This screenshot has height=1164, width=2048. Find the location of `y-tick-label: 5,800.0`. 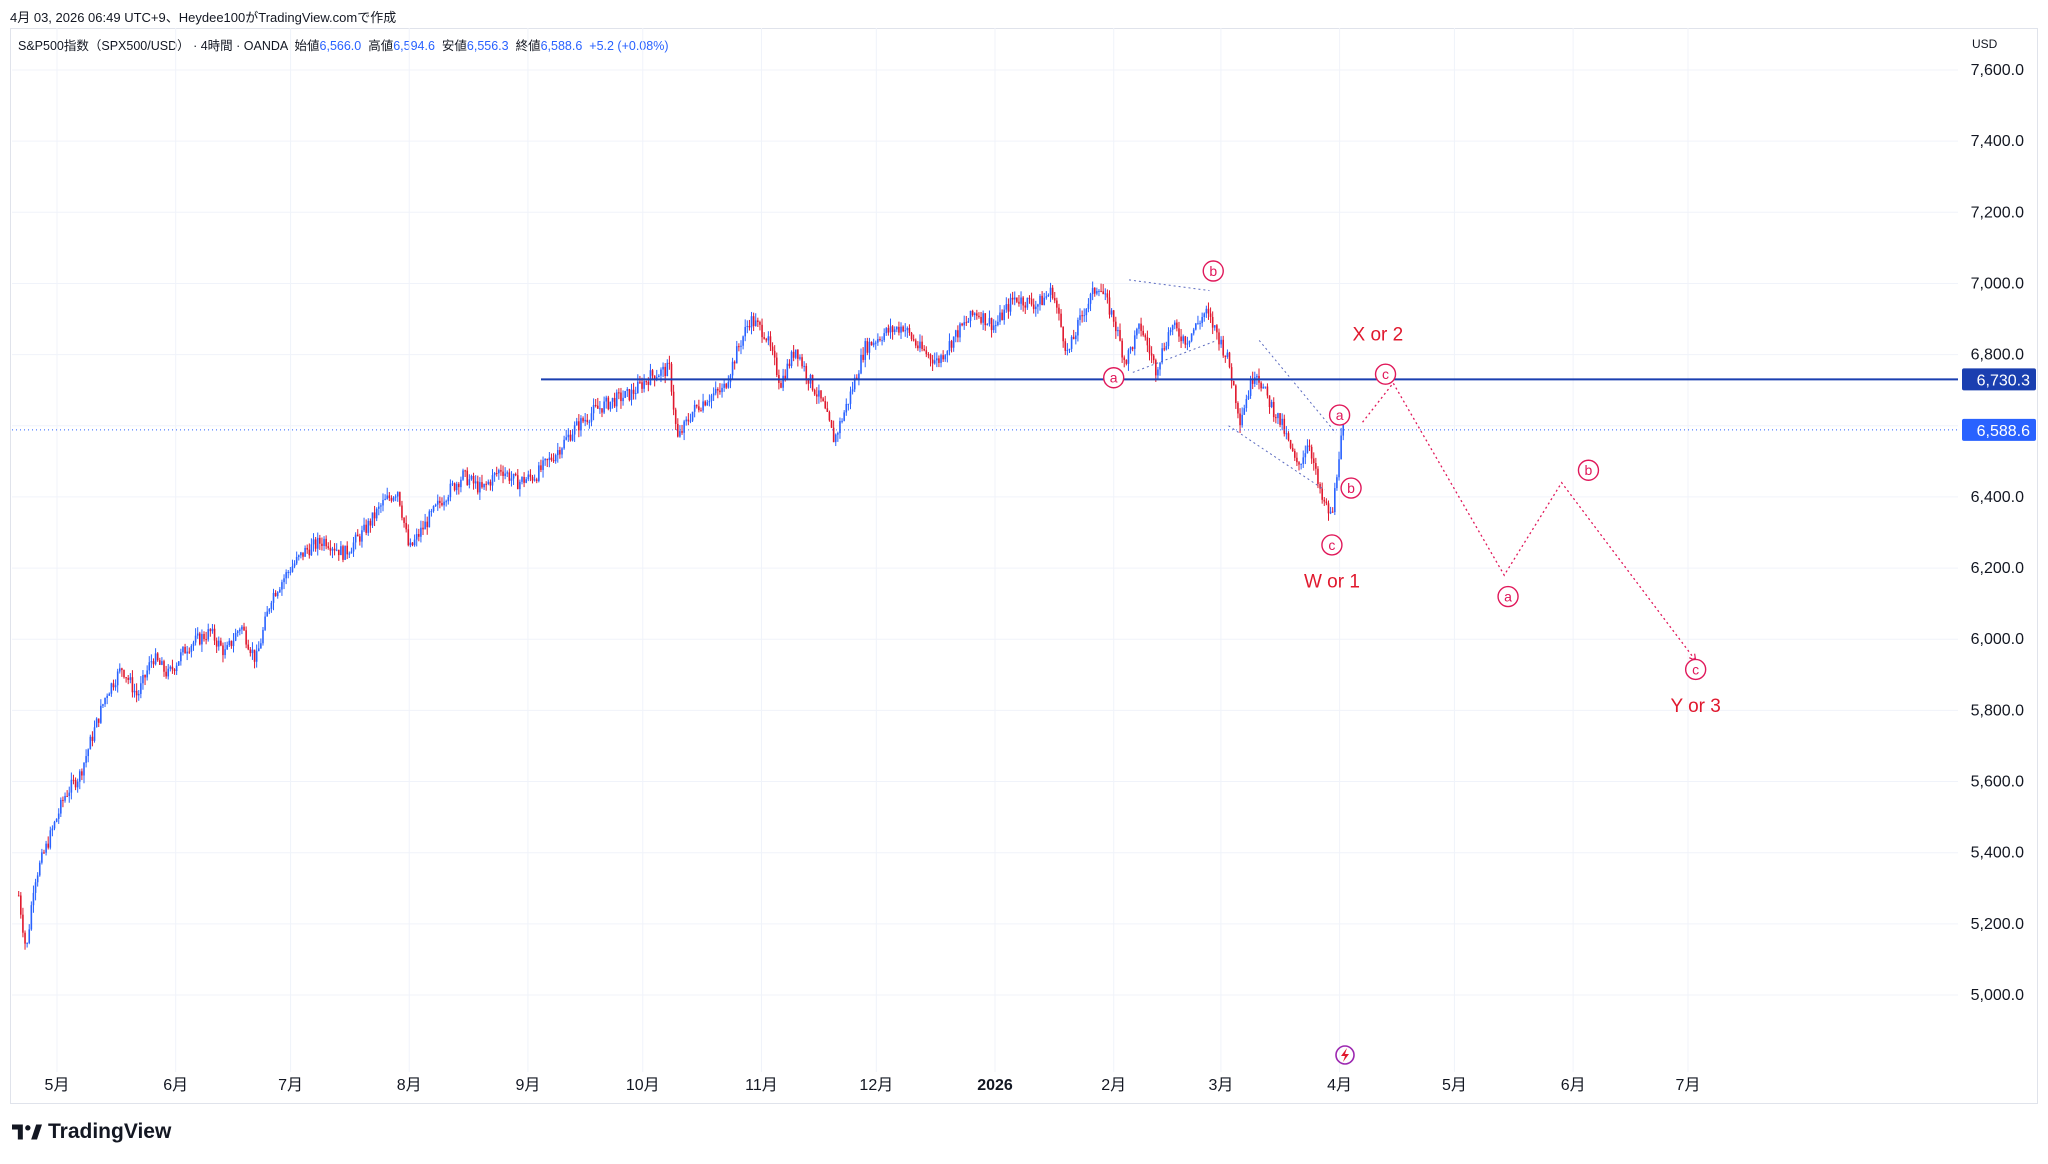

y-tick-label: 5,800.0 is located at coordinates (1997, 710).